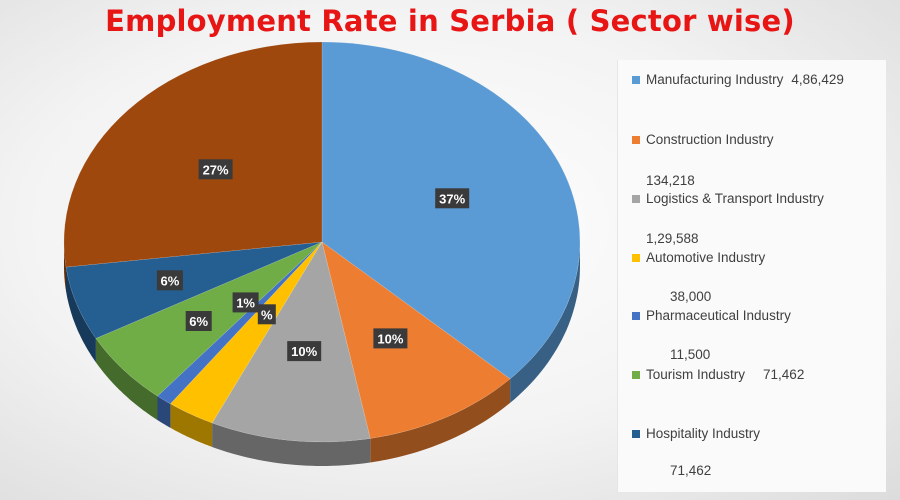 The height and width of the screenshot is (500, 900). I want to click on pie-side-manufacturing, so click(545, 322).